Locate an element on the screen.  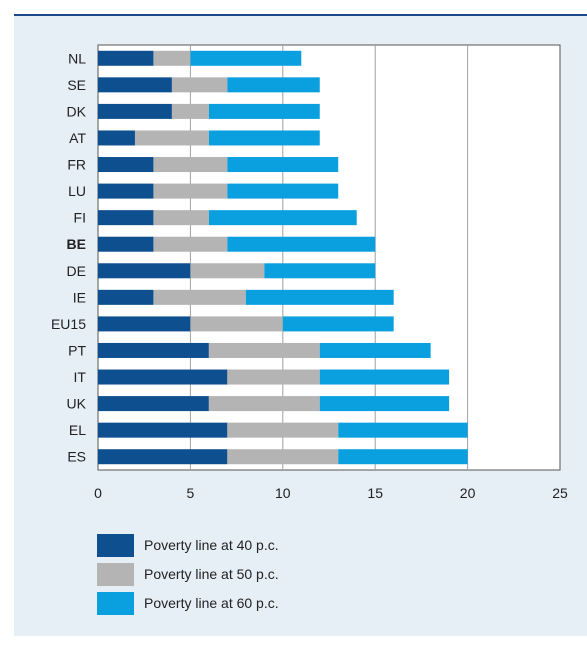
legend-item: Poverty line at 40 p.c. is located at coordinates (188, 545).